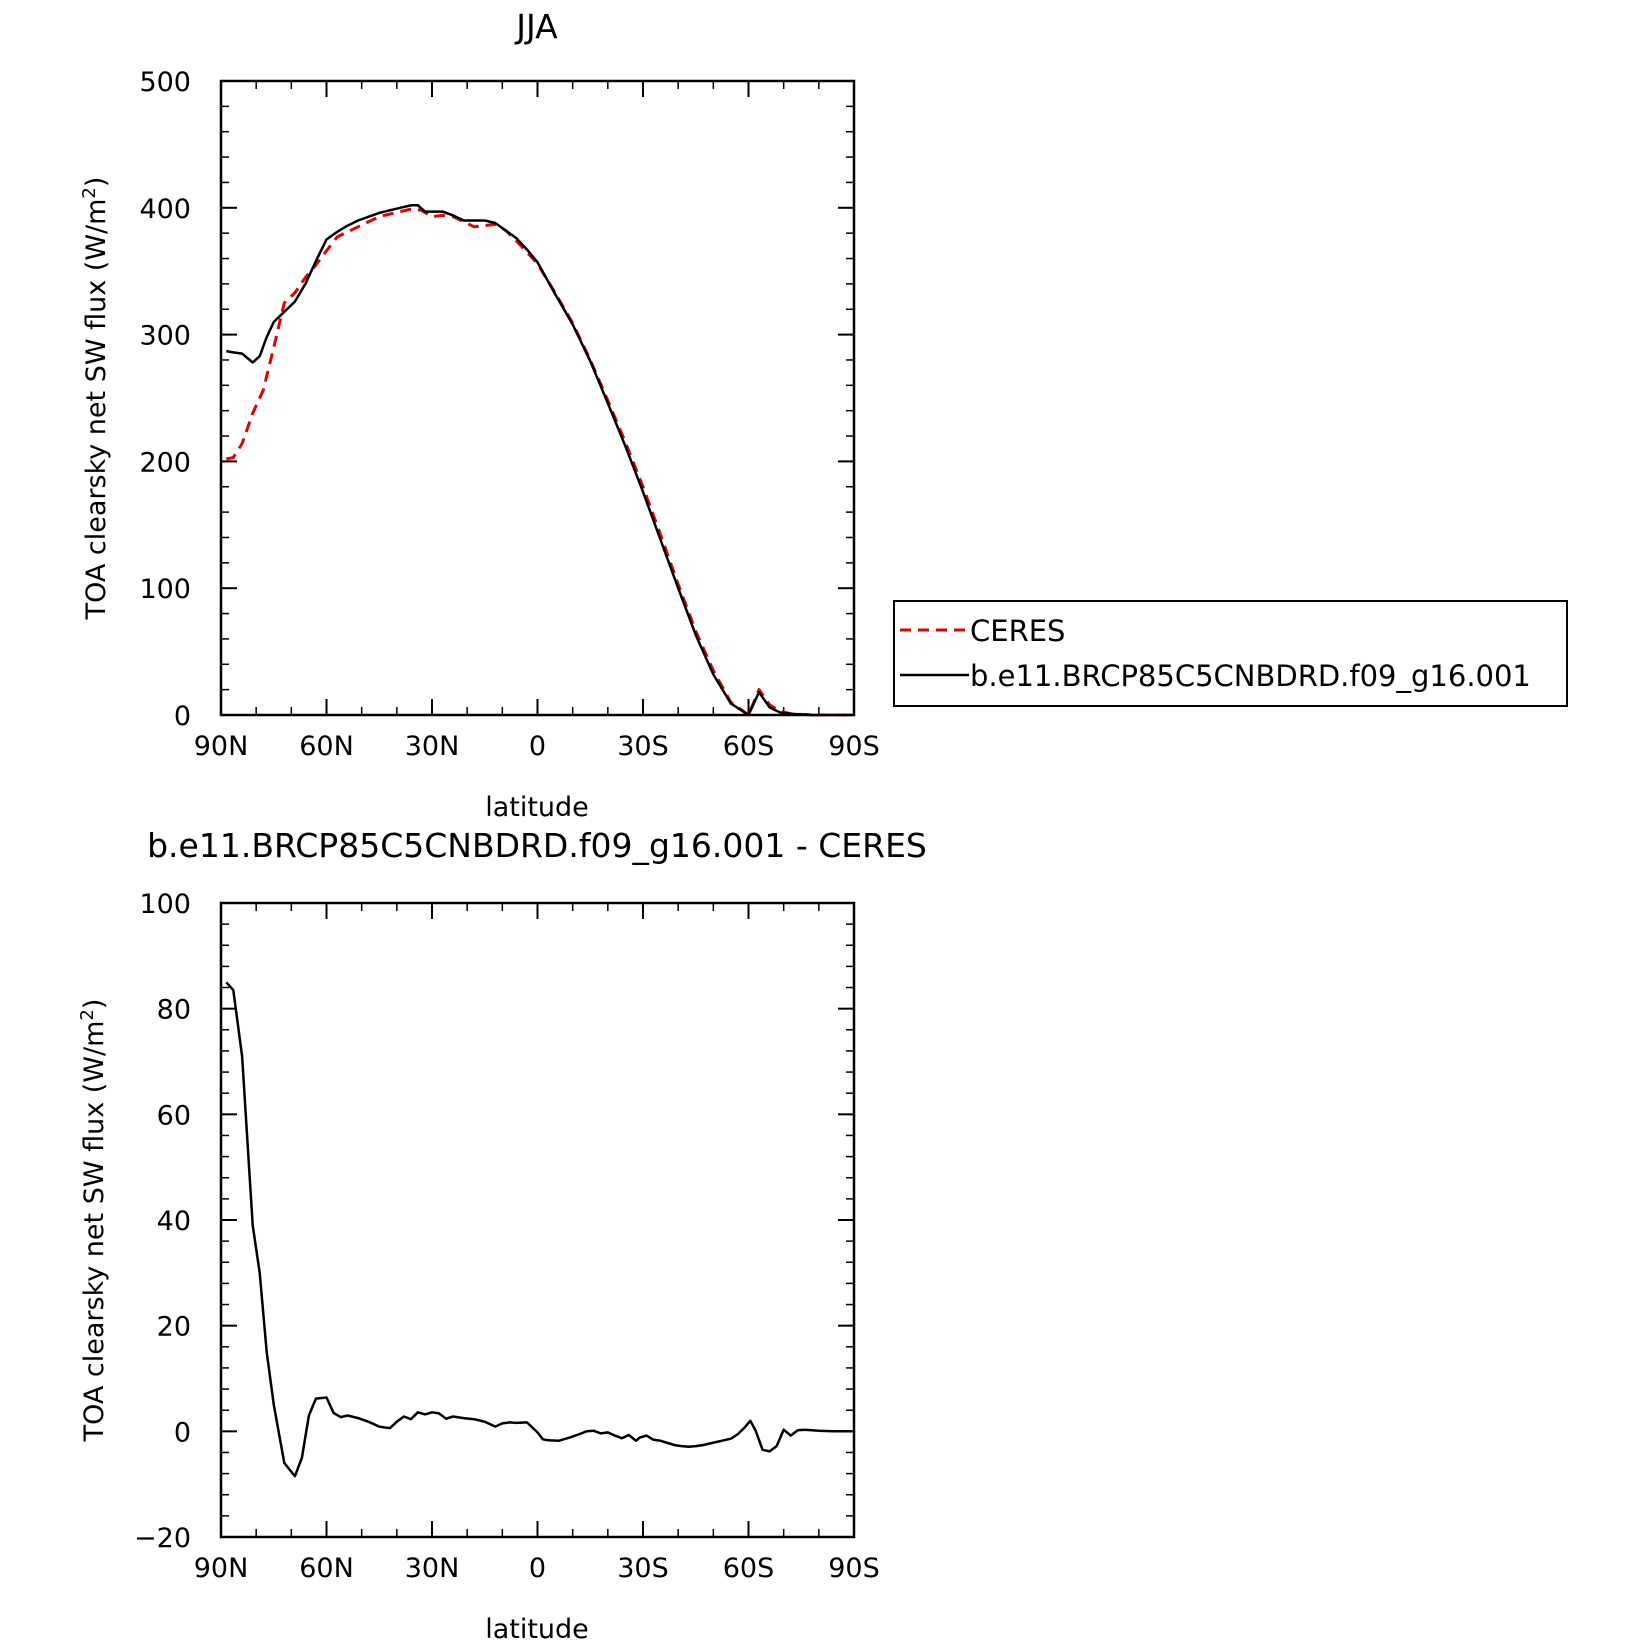 Image resolution: width=1647 pixels, height=1647 pixels. Describe the element at coordinates (165, 82) in the screenshot. I see `top-y-tick-label: 500` at that location.